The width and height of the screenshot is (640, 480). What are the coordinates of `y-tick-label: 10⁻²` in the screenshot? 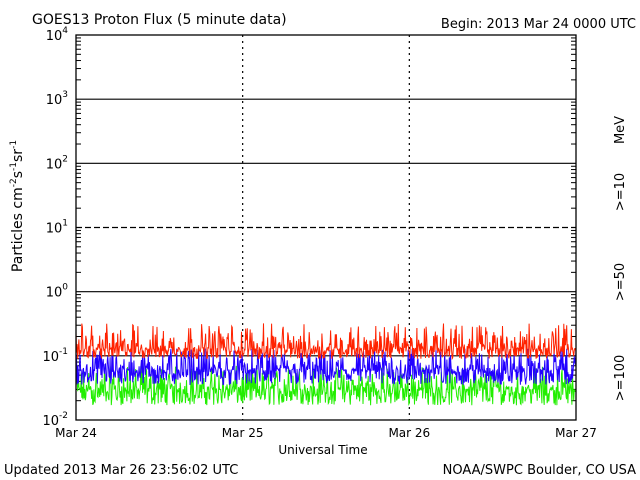 It's located at (55, 420).